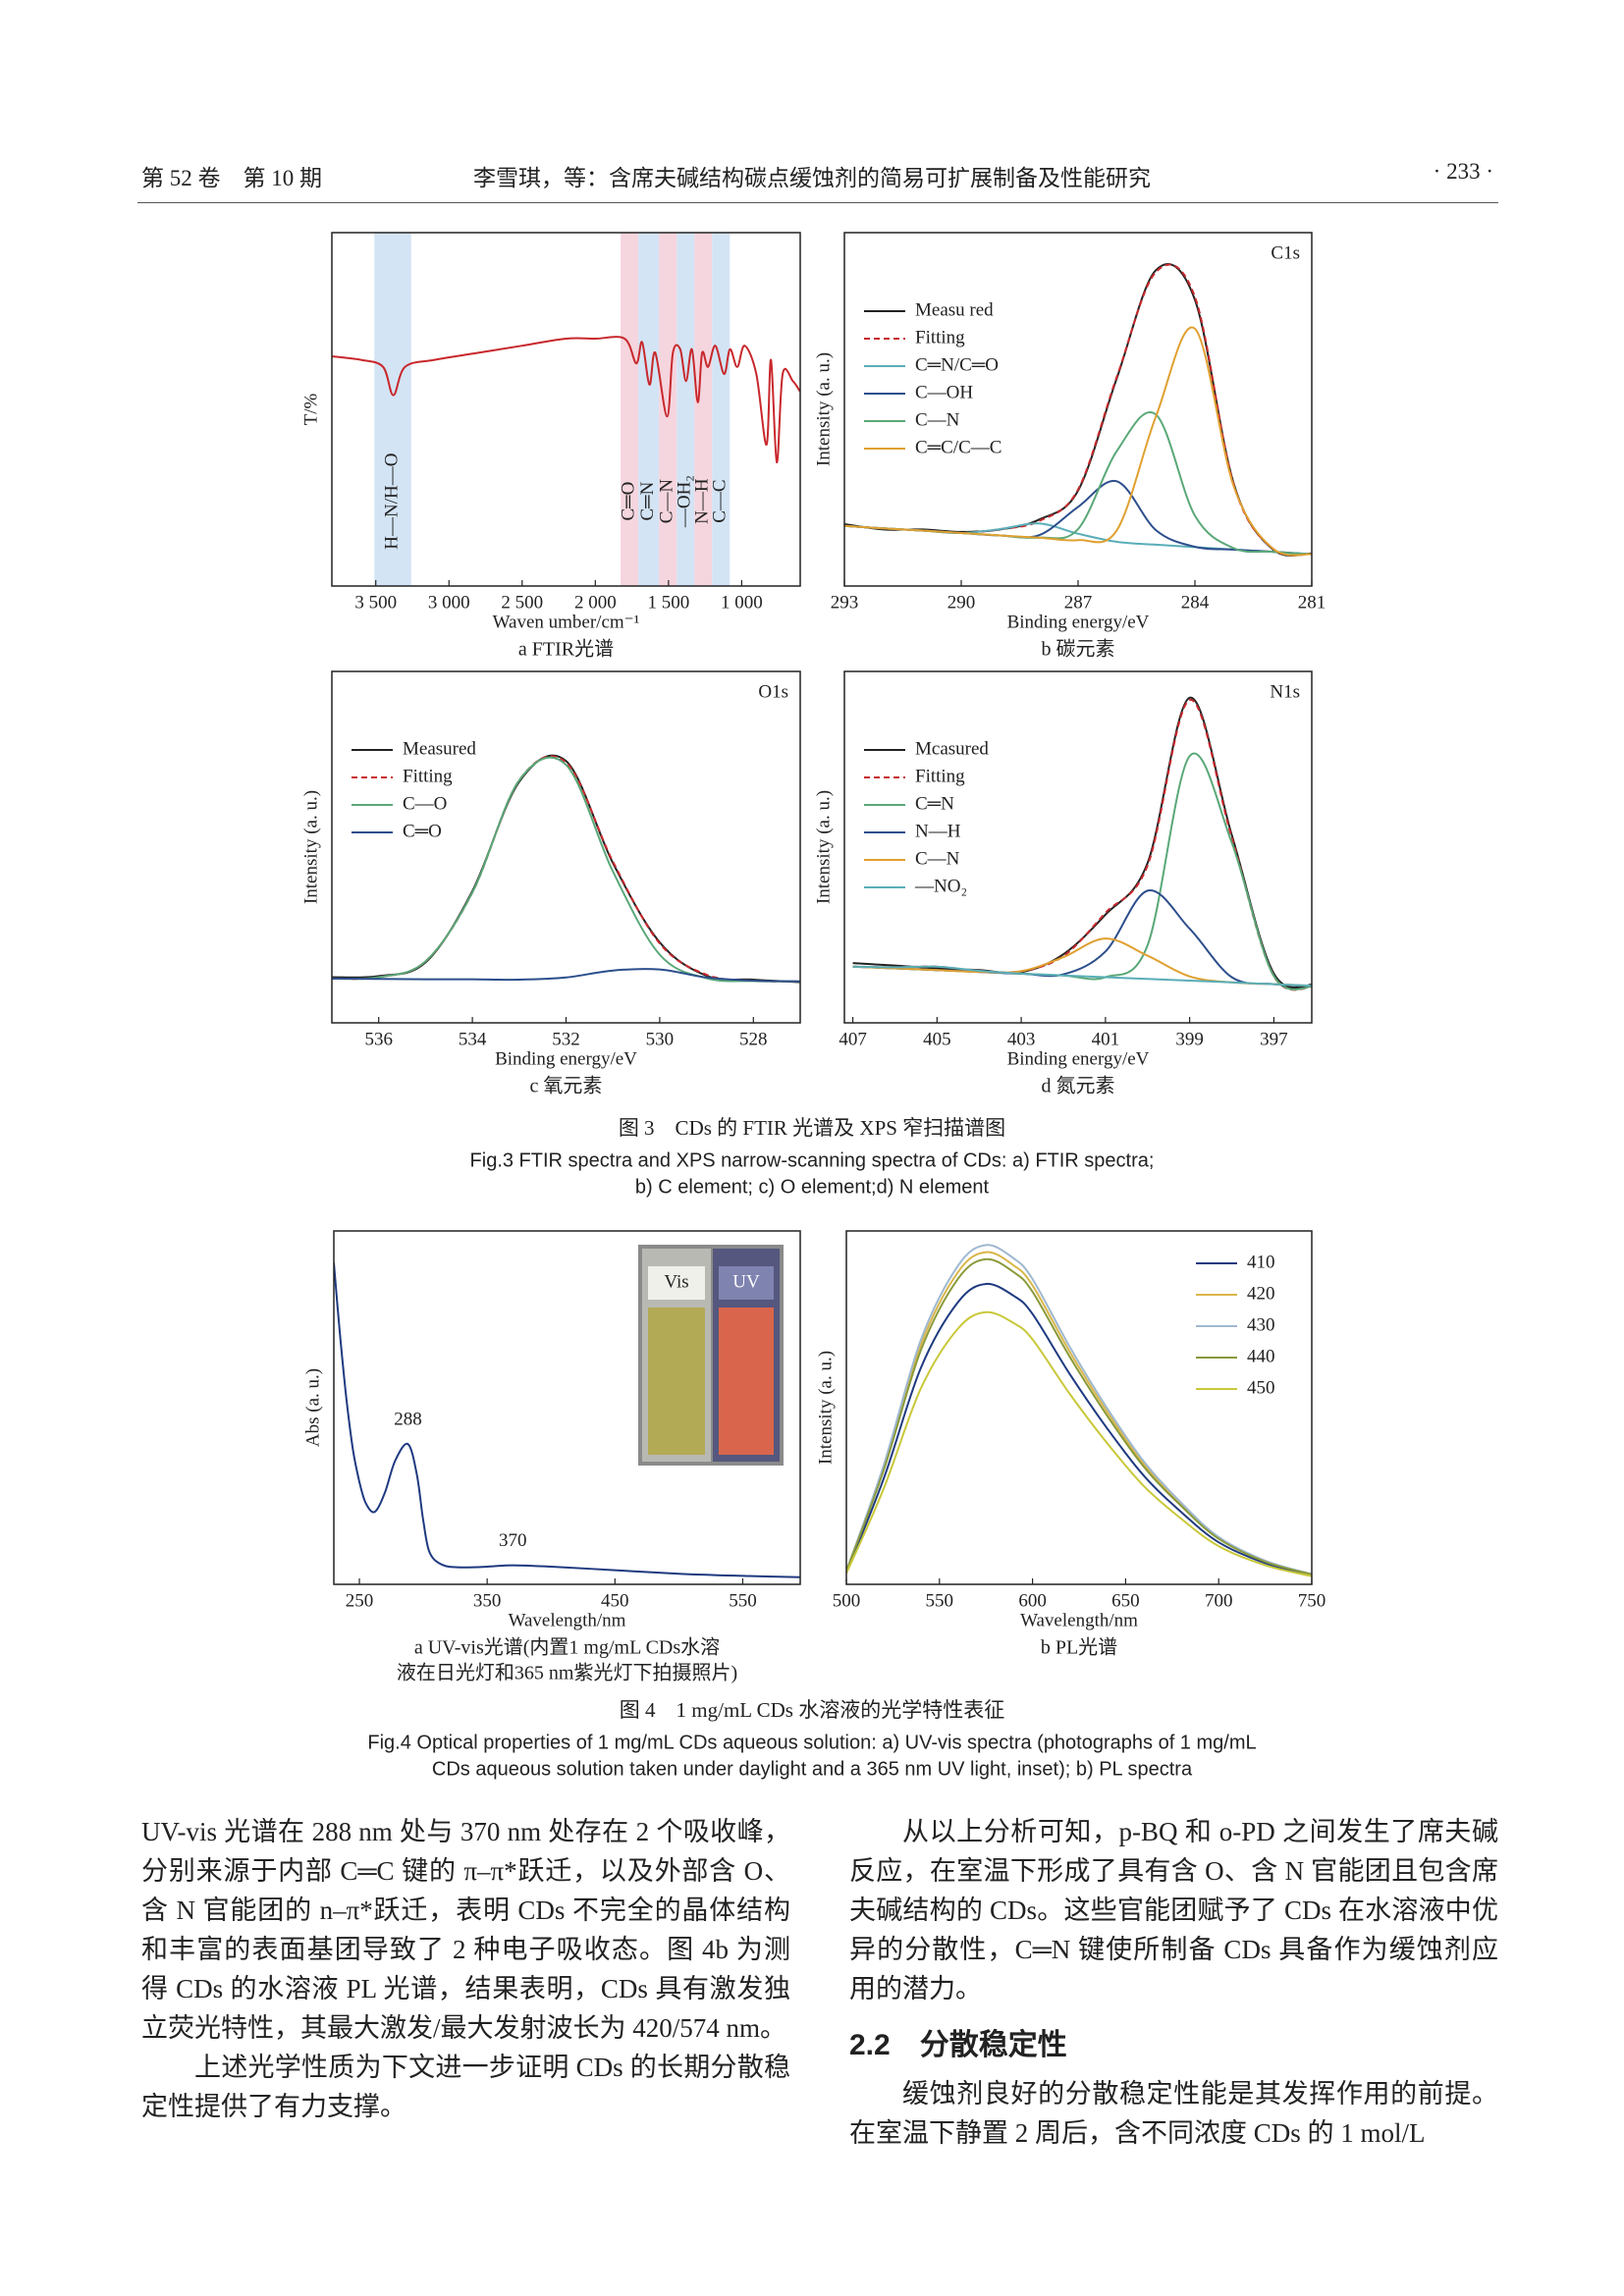 Image resolution: width=1624 pixels, height=2296 pixels. I want to click on figure-caption-en: b) C element; c) O element;d) N element, so click(812, 1187).